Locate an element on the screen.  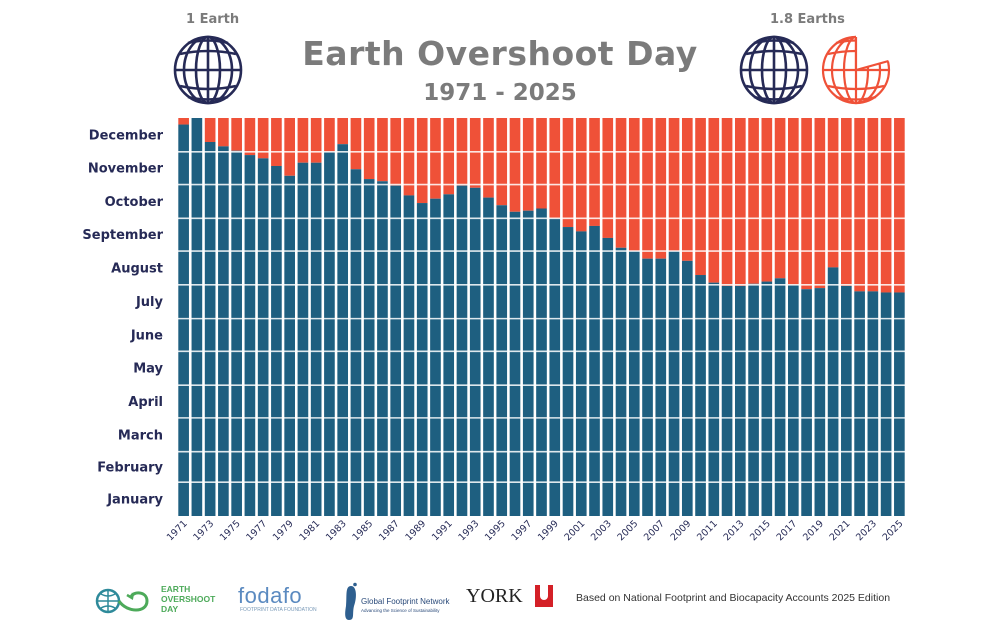
deficit-bar-1974 is located at coordinates (223, 132).